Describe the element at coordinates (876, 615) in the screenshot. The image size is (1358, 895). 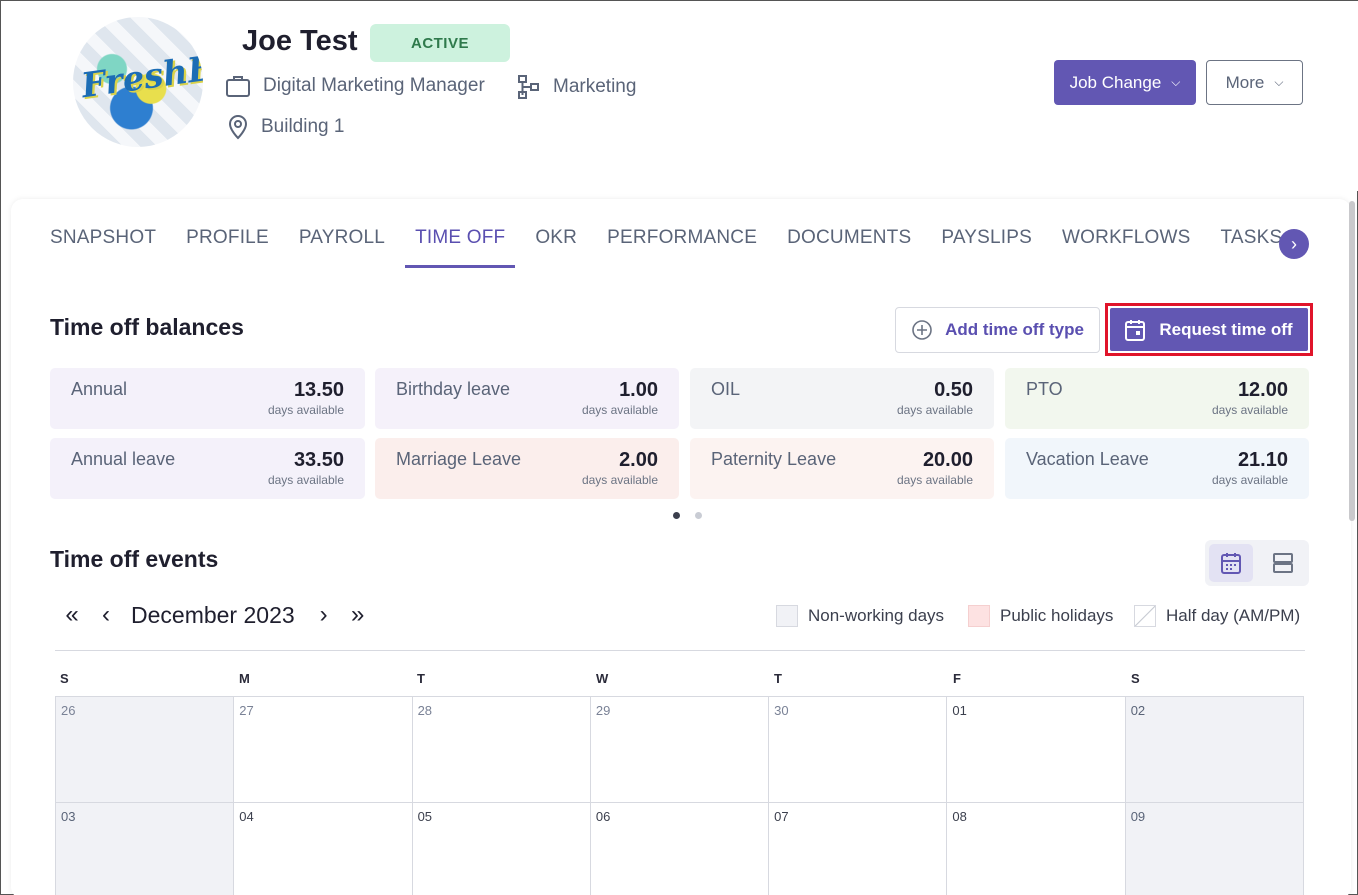
I see `legend-label: Non-working days` at that location.